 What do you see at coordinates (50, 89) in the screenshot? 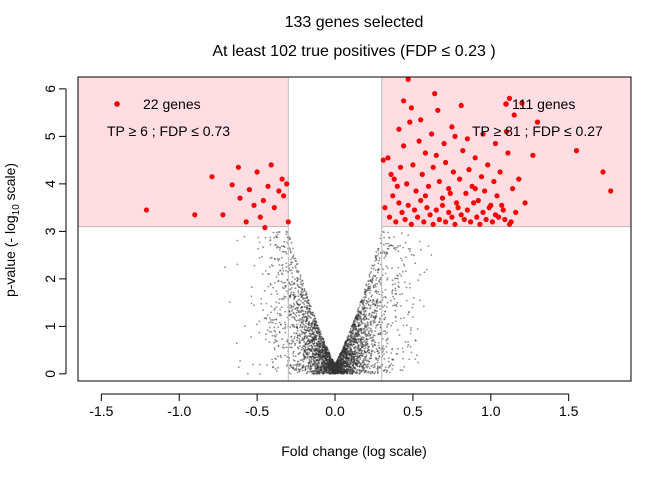
I see `y-tick-label: 6` at bounding box center [50, 89].